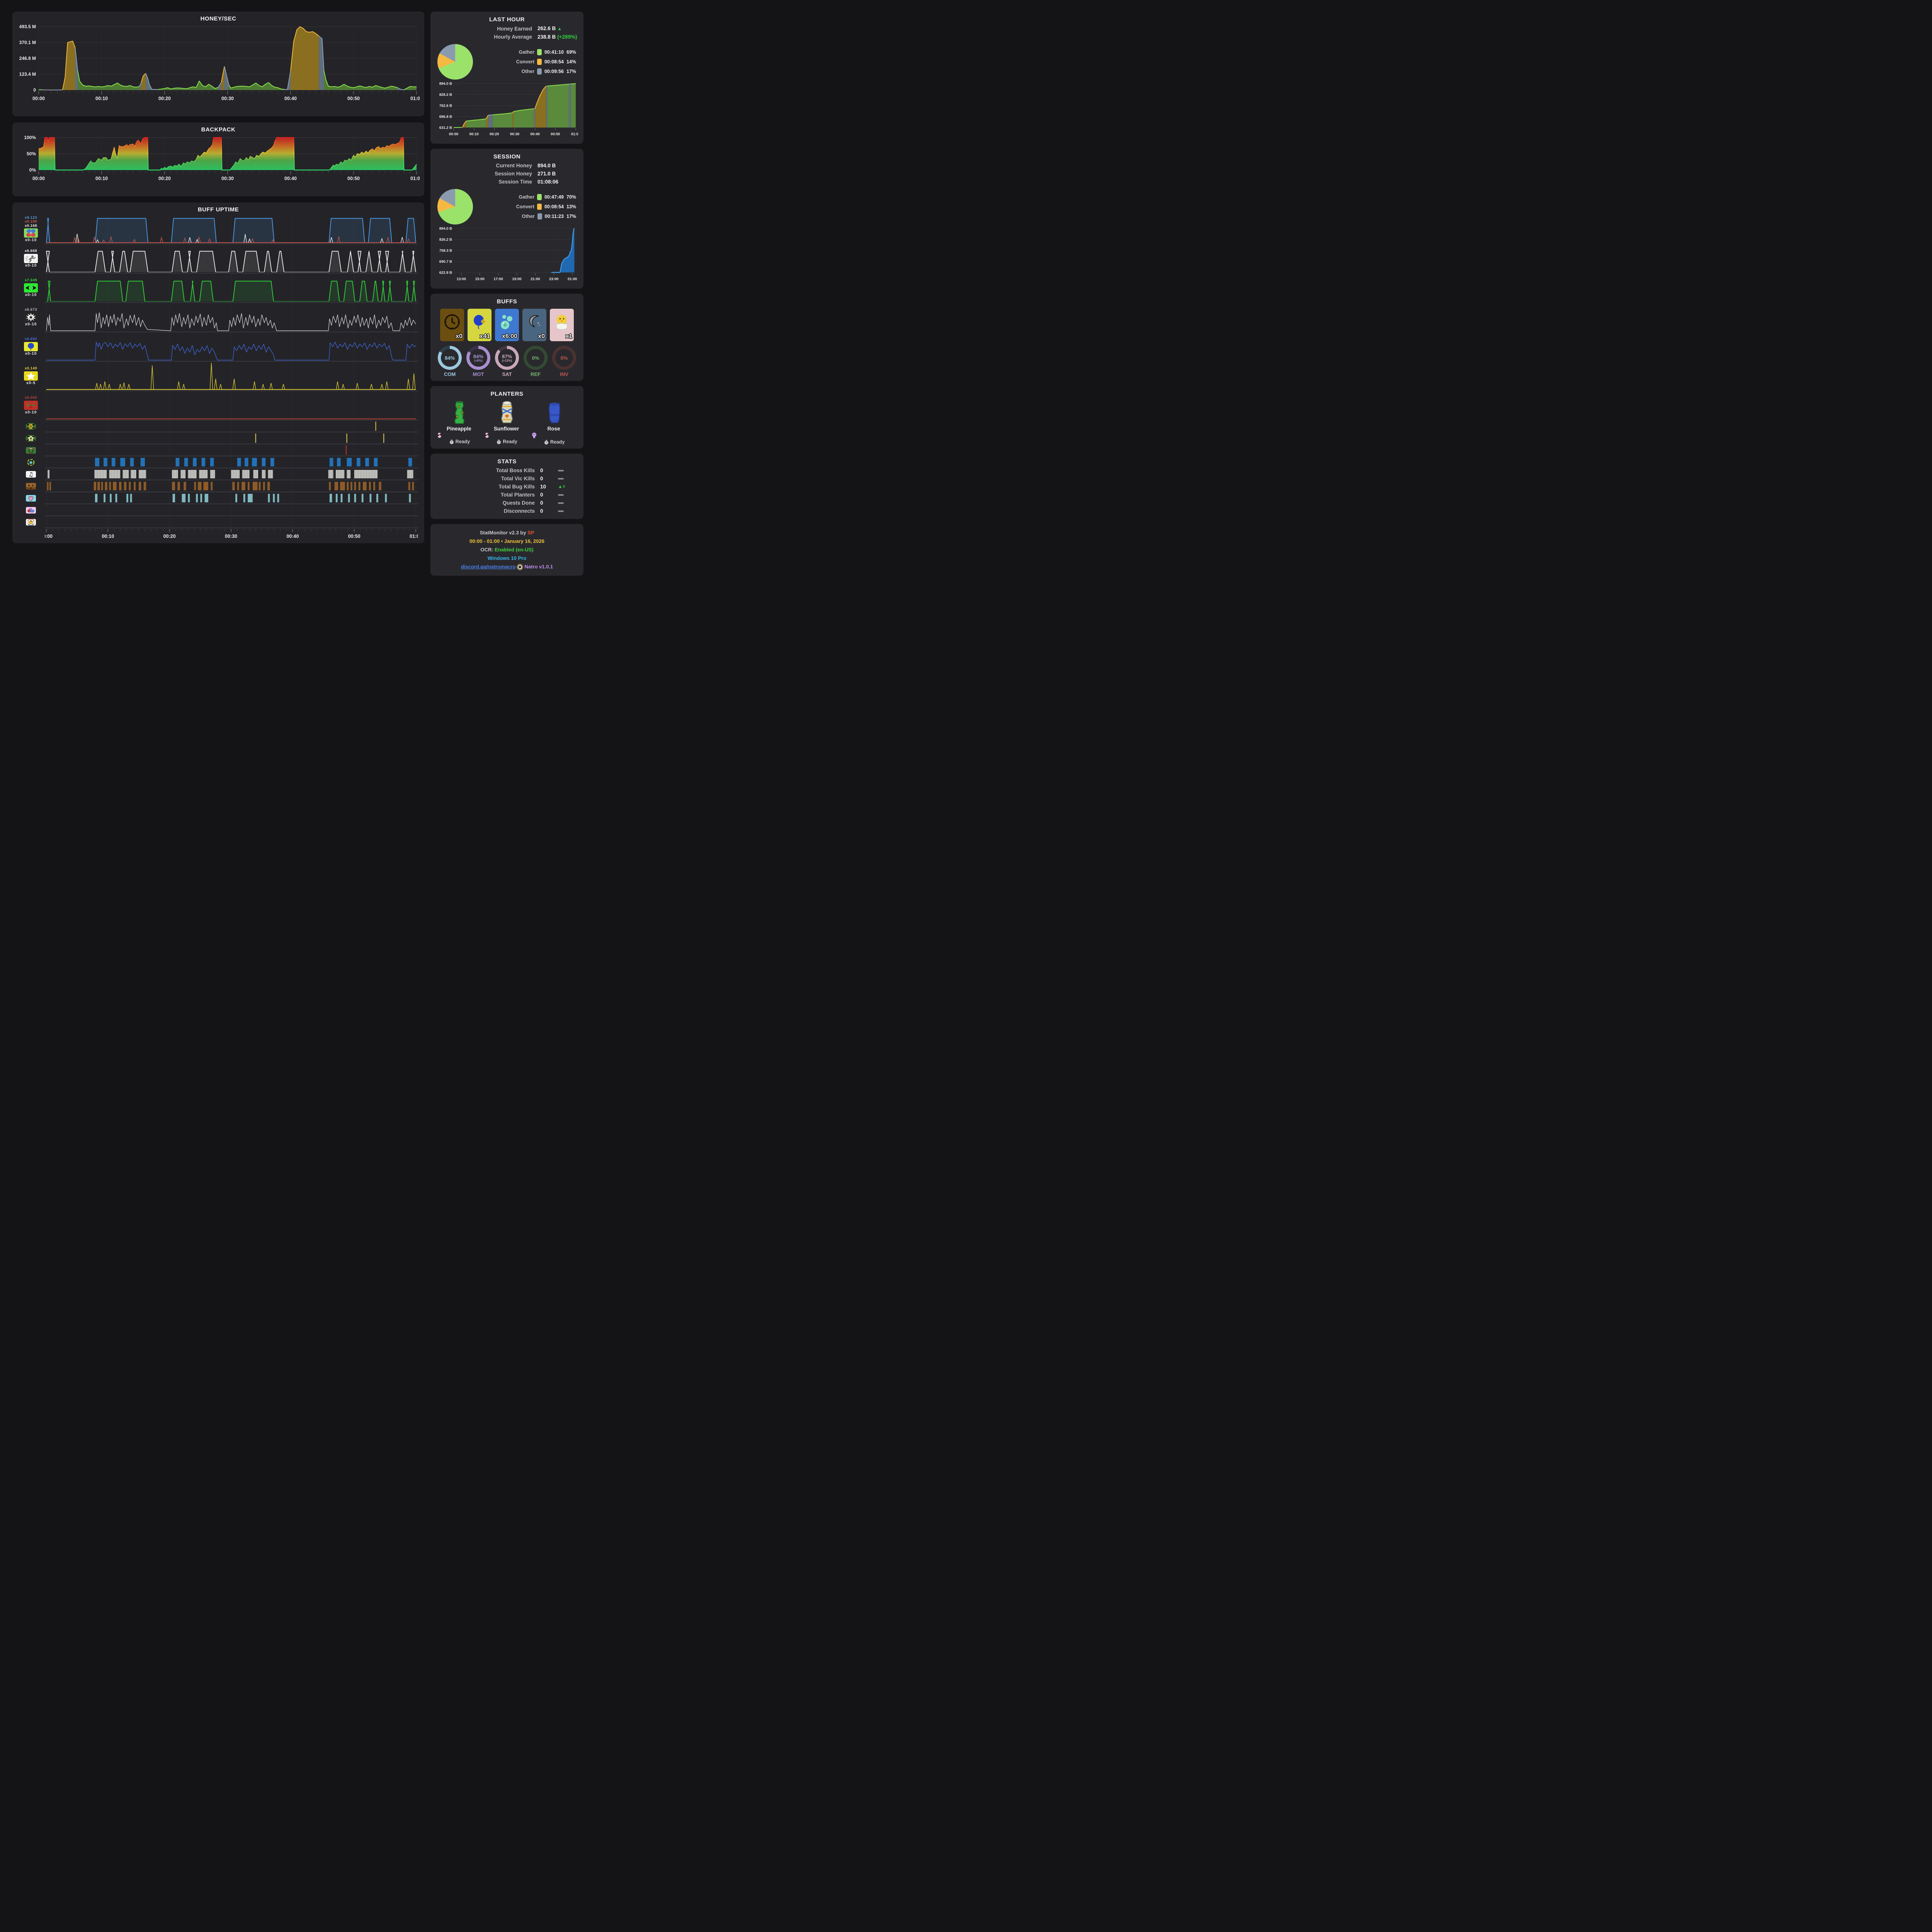  What do you see at coordinates (507, 301) in the screenshot?
I see `buffs-title: BUFFS` at bounding box center [507, 301].